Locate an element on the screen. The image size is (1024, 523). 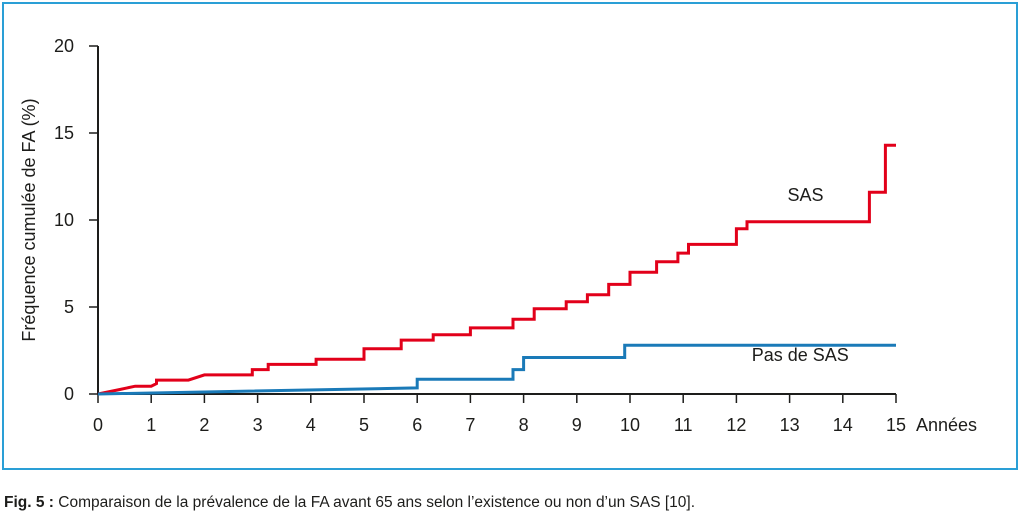
series-label-pas-de-sas: Pas de SAS is located at coordinates (800, 355).